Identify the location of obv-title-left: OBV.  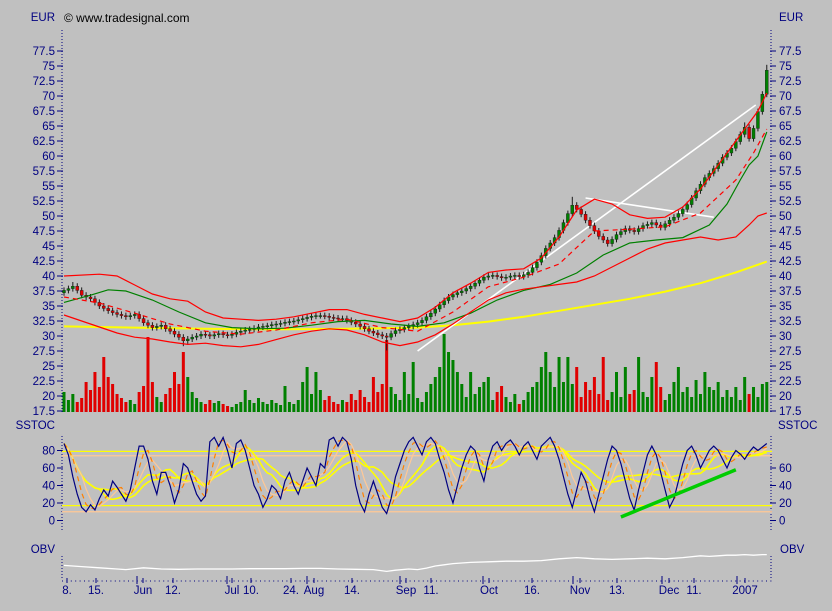
(43, 550).